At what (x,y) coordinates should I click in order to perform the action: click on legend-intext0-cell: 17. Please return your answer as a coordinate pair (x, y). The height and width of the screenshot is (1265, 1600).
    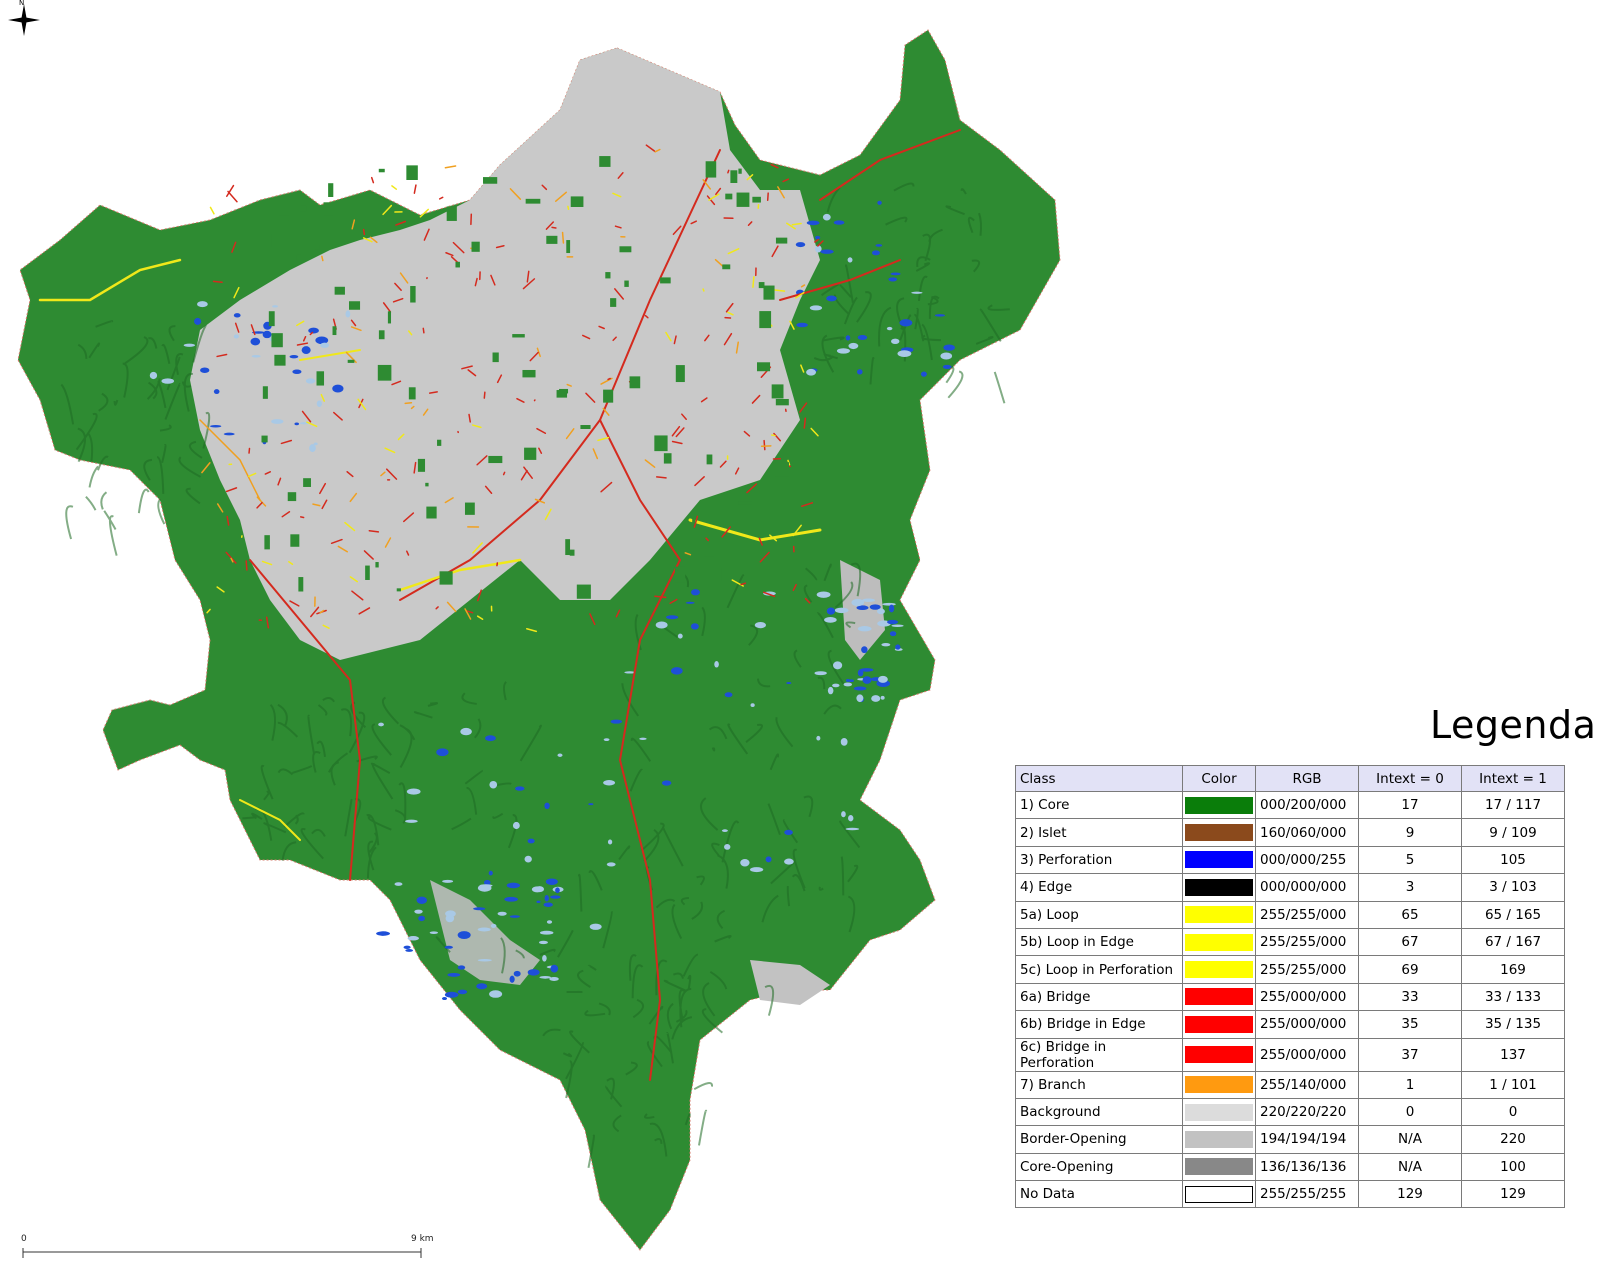
    Looking at the image, I should click on (1410, 805).